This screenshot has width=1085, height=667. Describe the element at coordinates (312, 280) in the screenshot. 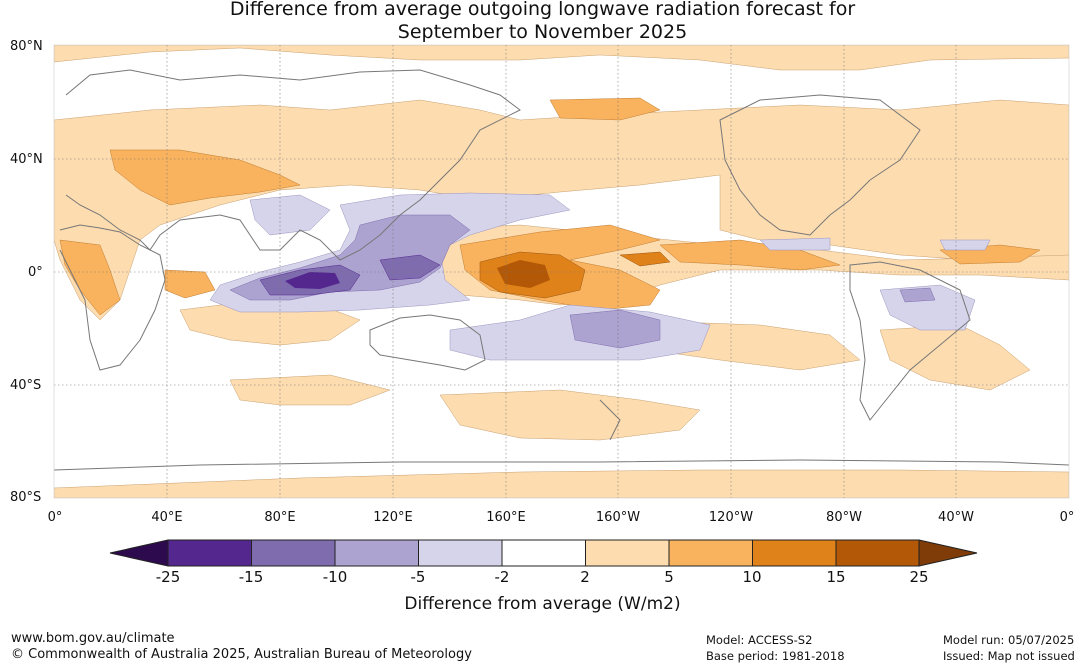

I see `anomaly-minus-25-to-minus-15-regions` at that location.